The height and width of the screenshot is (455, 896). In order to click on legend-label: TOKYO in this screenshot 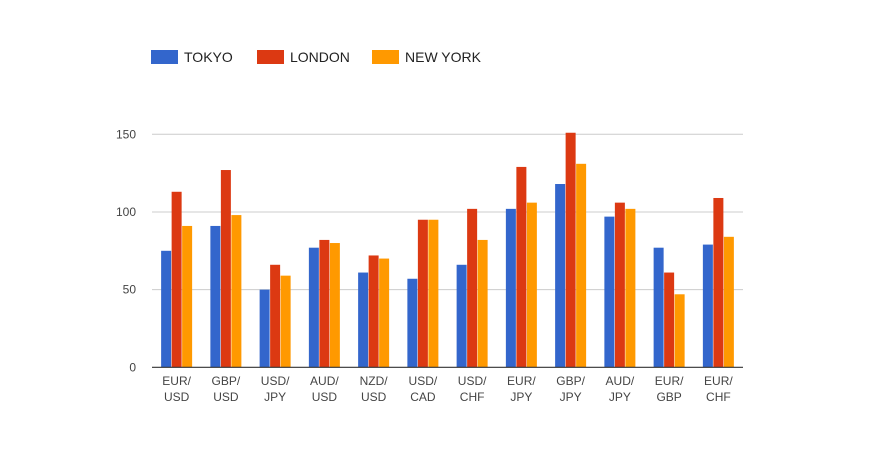, I will do `click(208, 57)`.